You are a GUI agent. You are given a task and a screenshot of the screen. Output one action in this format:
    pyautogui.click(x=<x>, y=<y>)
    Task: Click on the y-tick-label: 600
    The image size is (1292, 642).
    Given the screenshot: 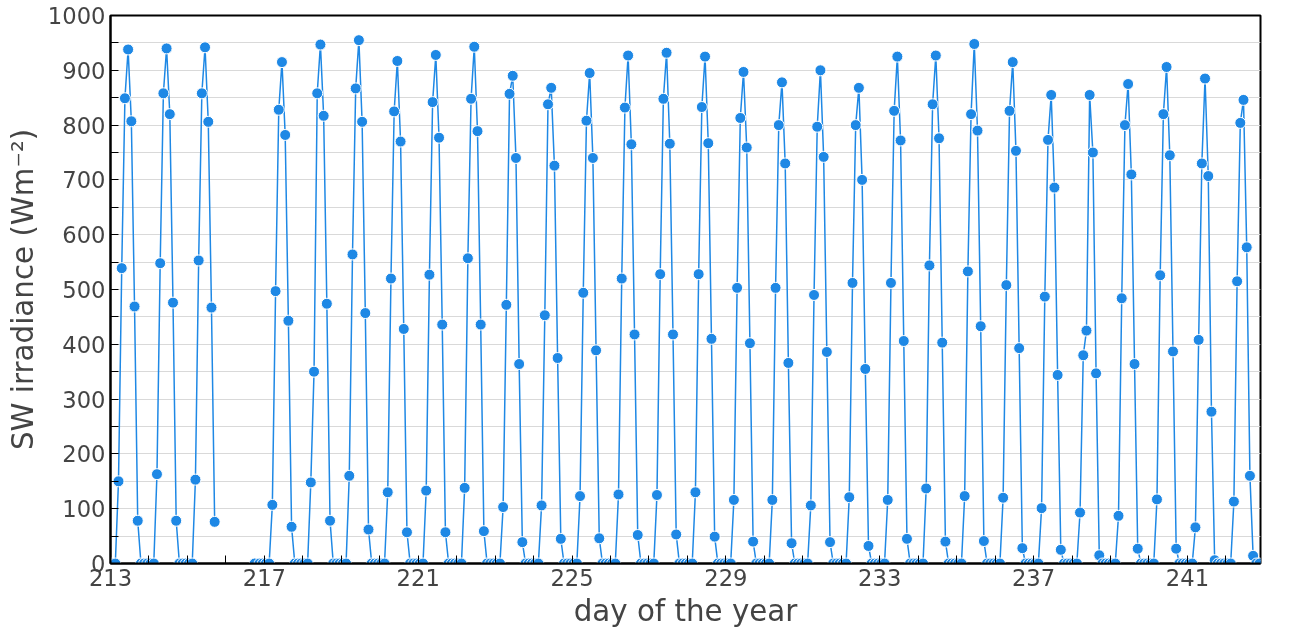 What is the action you would take?
    pyautogui.click(x=84, y=235)
    